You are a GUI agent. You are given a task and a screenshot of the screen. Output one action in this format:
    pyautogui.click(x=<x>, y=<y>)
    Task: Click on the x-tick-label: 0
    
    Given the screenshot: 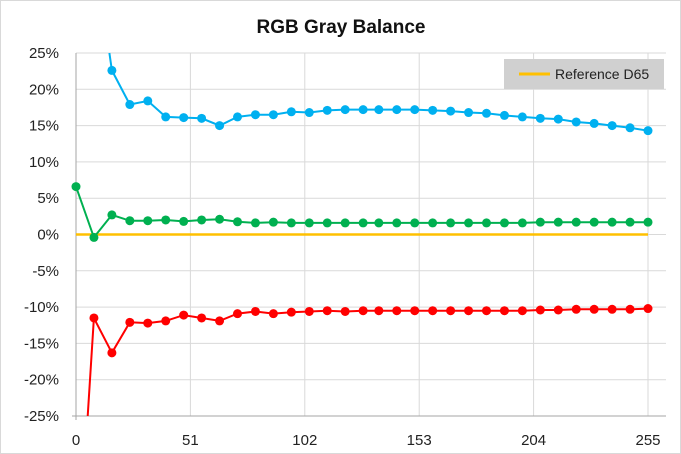 What is the action you would take?
    pyautogui.click(x=76, y=440)
    